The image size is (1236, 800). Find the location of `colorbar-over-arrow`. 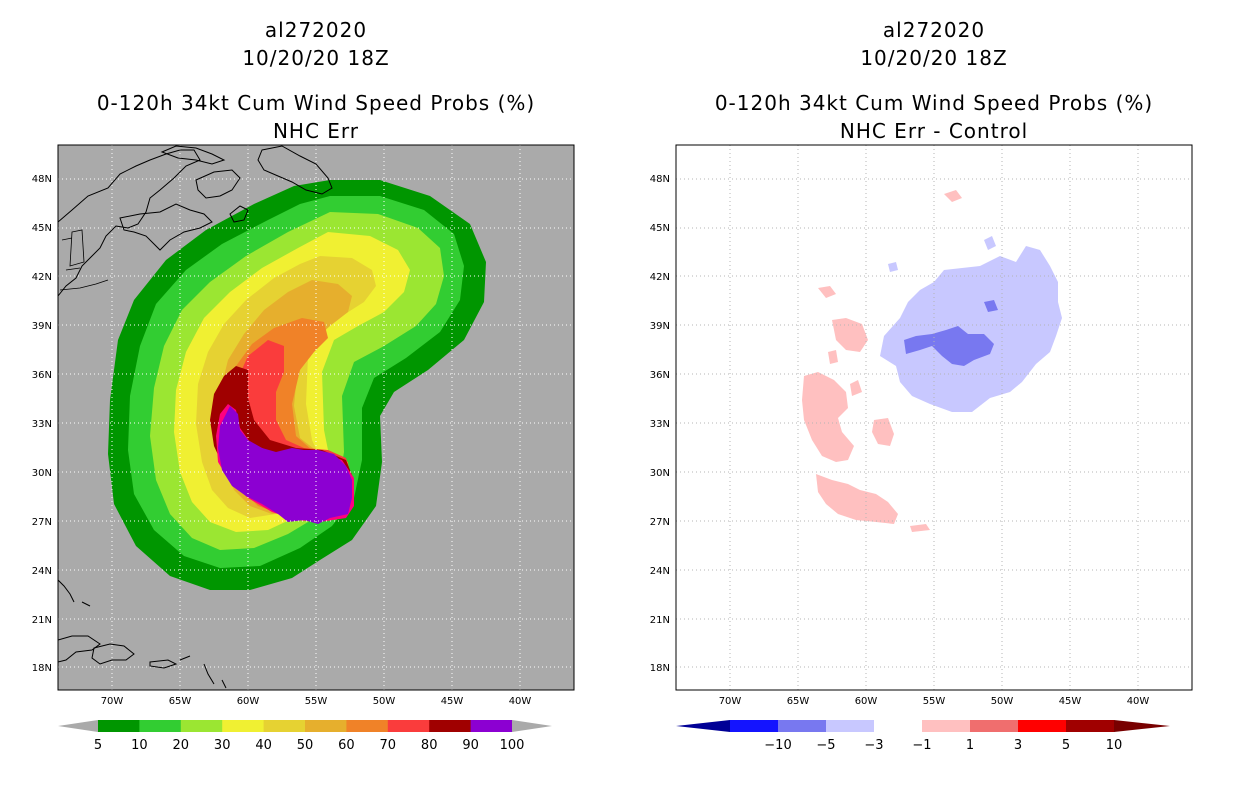

colorbar-over-arrow is located at coordinates (532, 726).